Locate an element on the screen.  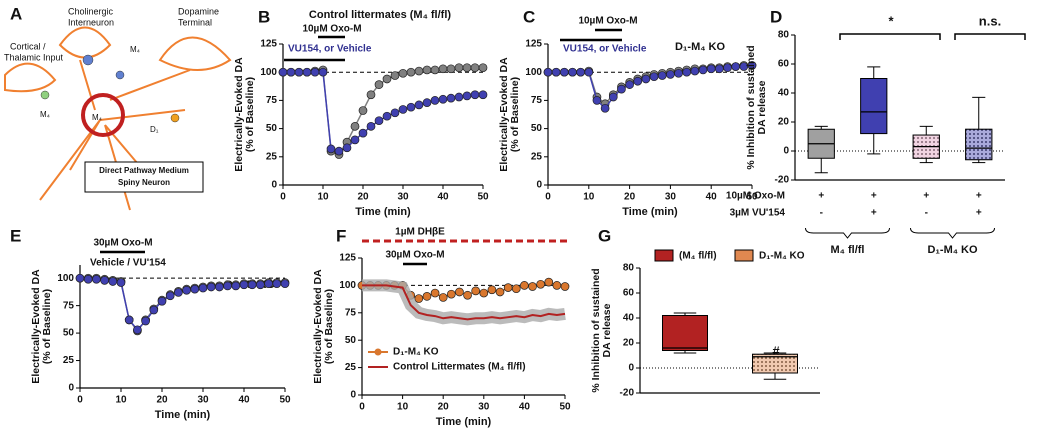
label: Interneuron is located at coordinates (91, 22).